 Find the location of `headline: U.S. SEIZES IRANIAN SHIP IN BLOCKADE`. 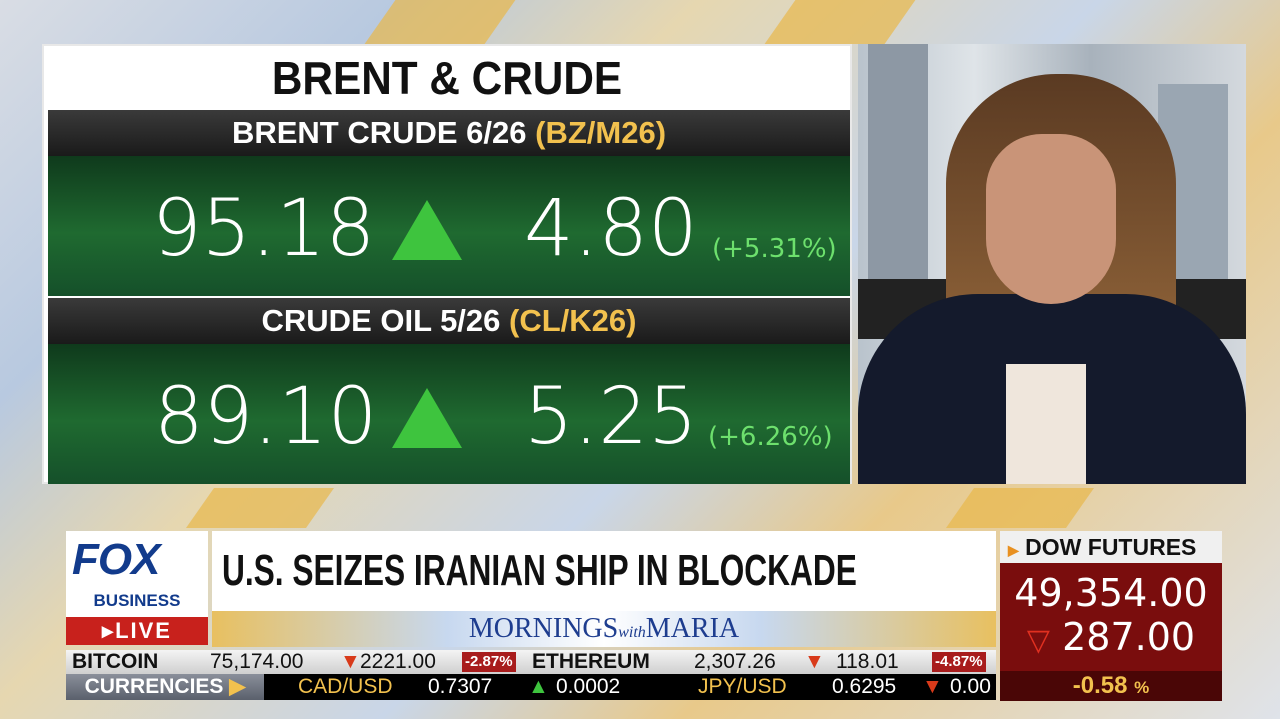

headline: U.S. SEIZES IRANIAN SHIP IN BLOCKADE is located at coordinates (604, 571).